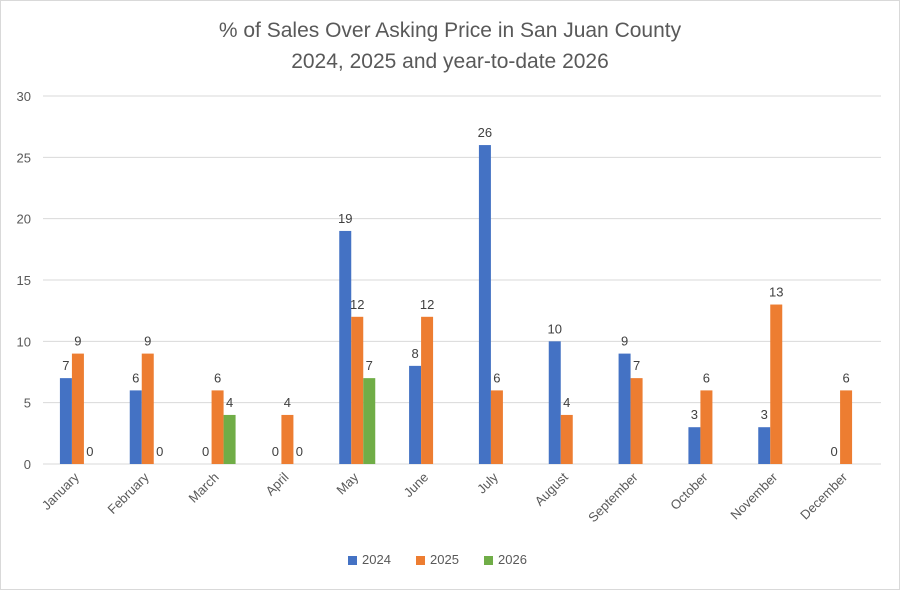 The height and width of the screenshot is (590, 900). What do you see at coordinates (24, 219) in the screenshot?
I see `y-tick-label: 20` at bounding box center [24, 219].